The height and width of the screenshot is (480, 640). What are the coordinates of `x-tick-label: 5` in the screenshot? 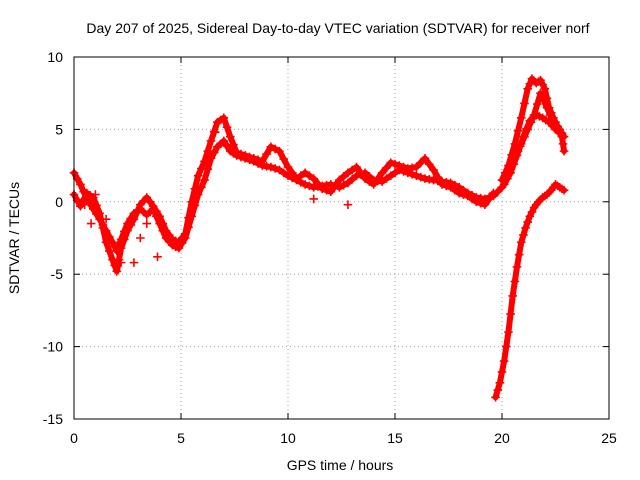 It's located at (181, 438).